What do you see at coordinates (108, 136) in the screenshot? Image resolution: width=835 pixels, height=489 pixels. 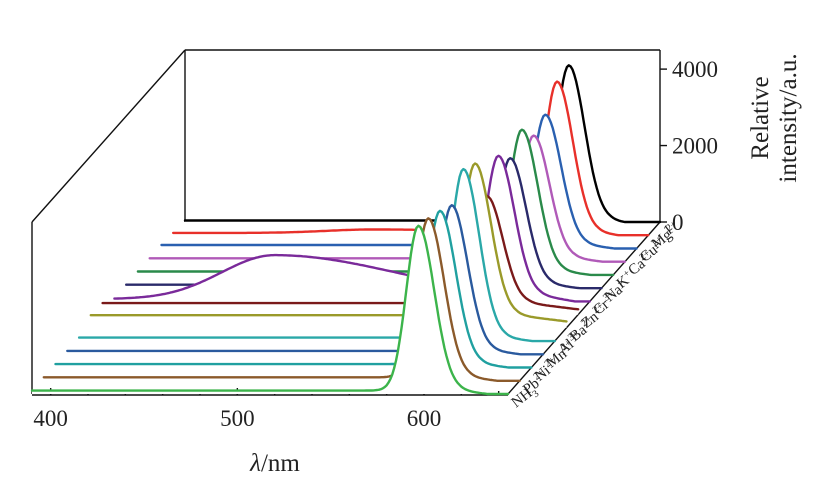 I see `side-wall-top` at bounding box center [108, 136].